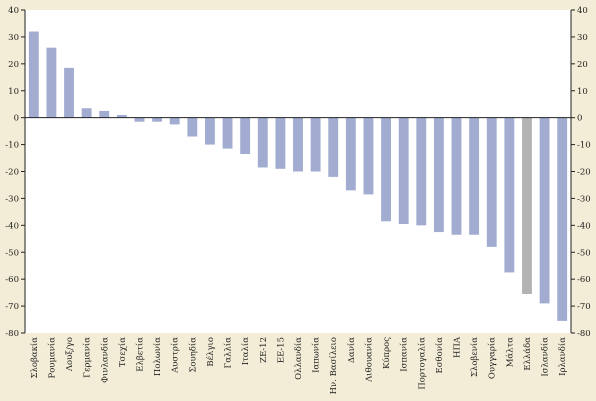 The width and height of the screenshot is (596, 401). What do you see at coordinates (584, 199) in the screenshot?
I see `right-tick-label: -30` at bounding box center [584, 199].